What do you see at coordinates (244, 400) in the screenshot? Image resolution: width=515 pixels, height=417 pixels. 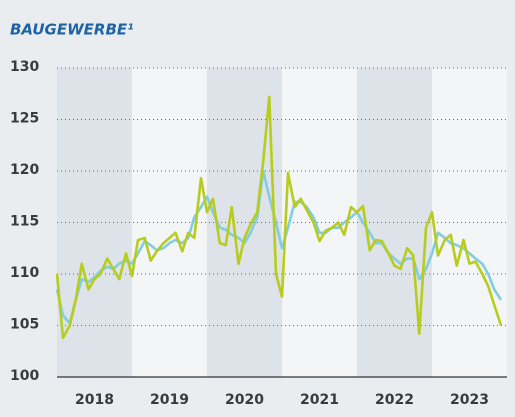 I see `x-tick-label: 2020` at bounding box center [244, 400].